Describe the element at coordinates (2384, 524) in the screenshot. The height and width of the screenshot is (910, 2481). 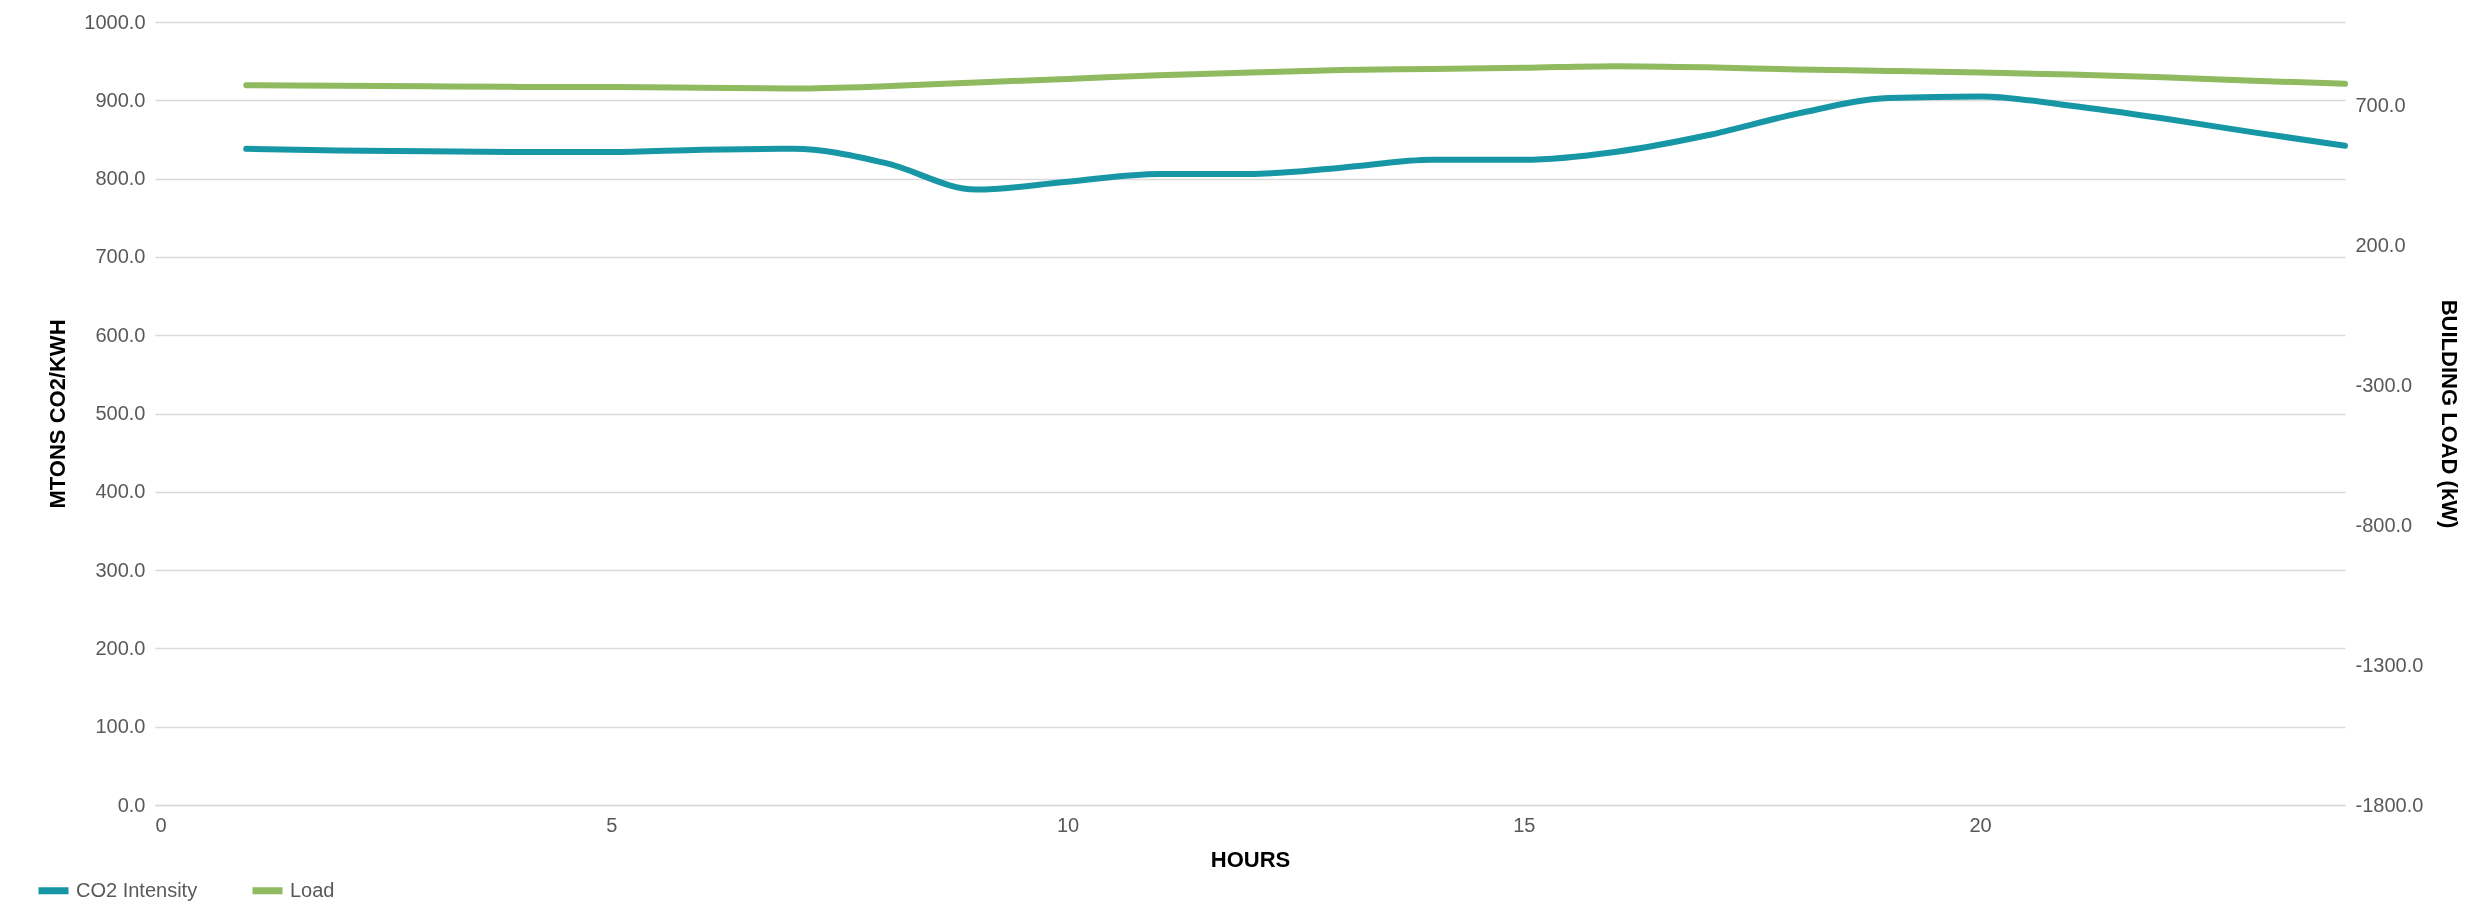
I see `y2-tick-label: -800.0` at that location.